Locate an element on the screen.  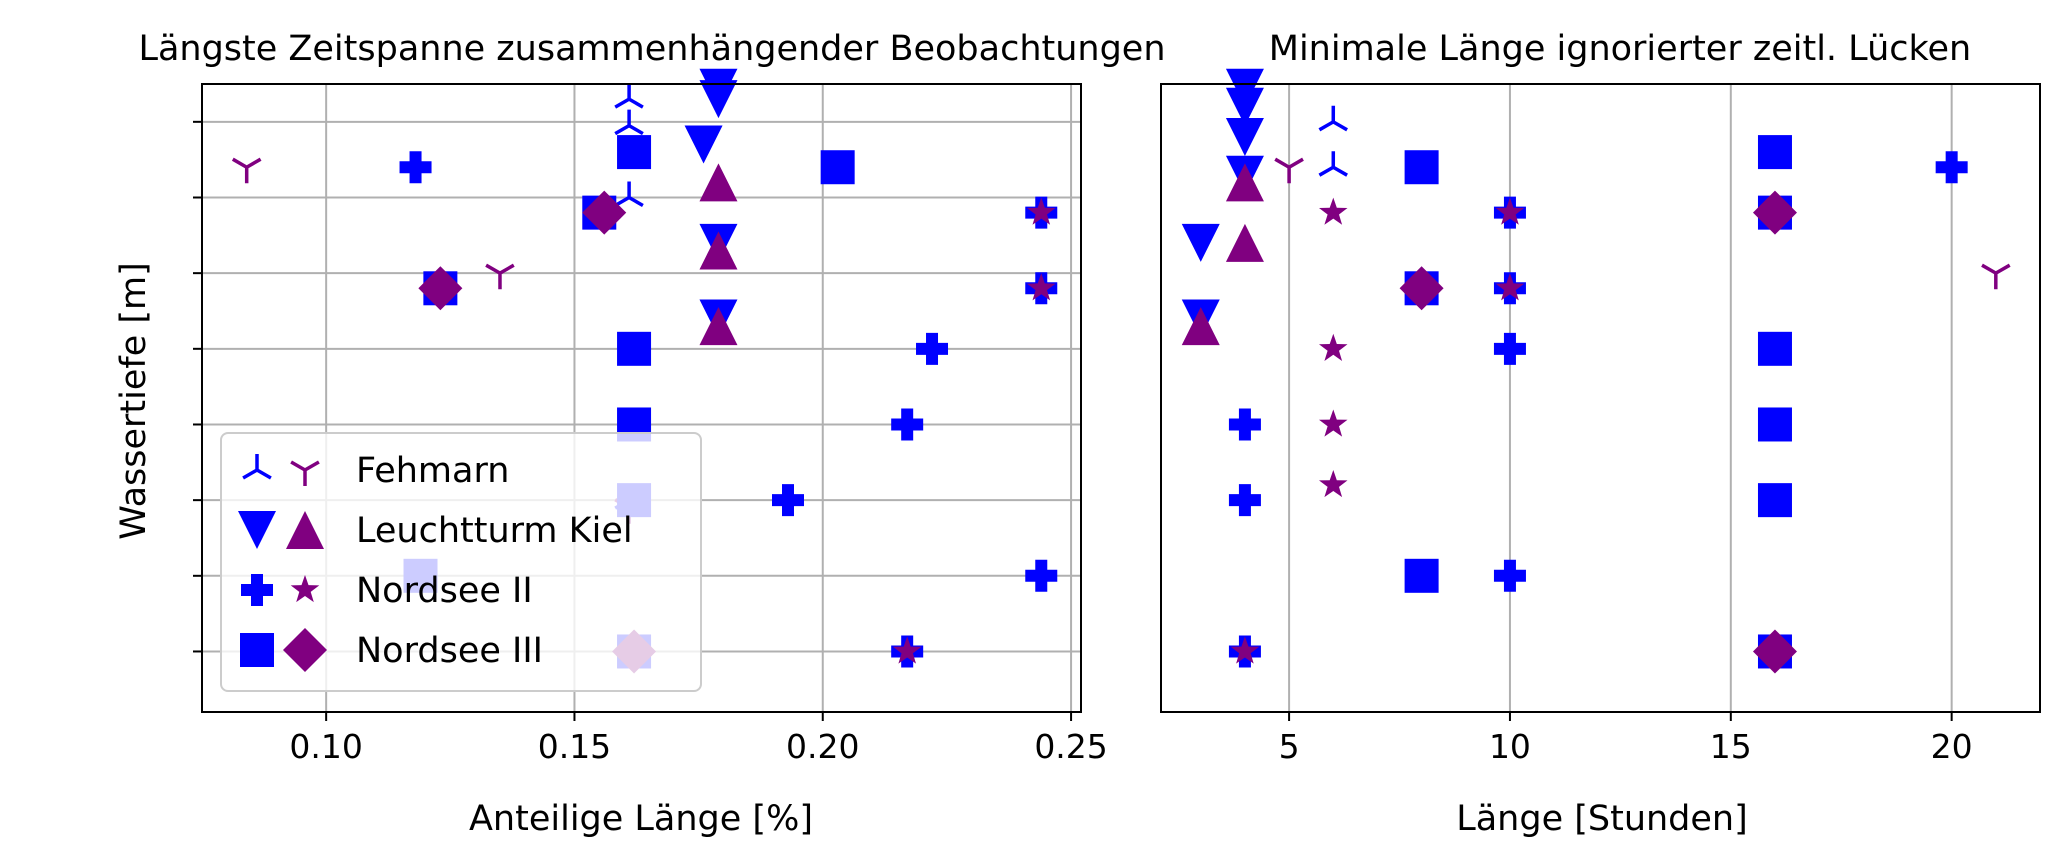
x-tick-label: 10 is located at coordinates (1510, 746).